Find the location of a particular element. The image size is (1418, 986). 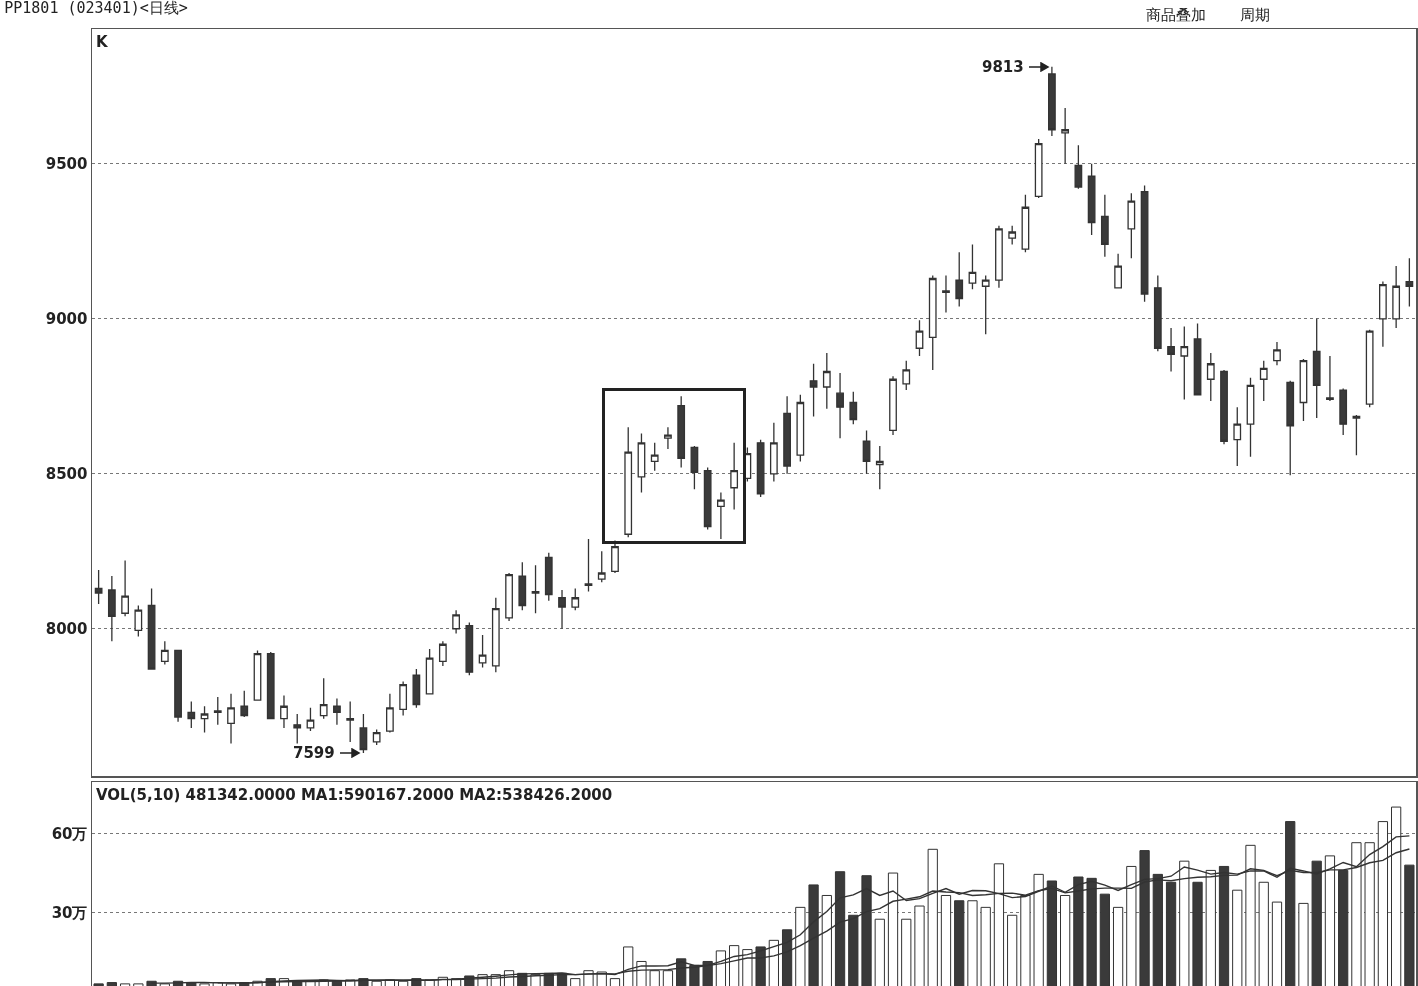

annotation: 9813 is located at coordinates (1003, 67).